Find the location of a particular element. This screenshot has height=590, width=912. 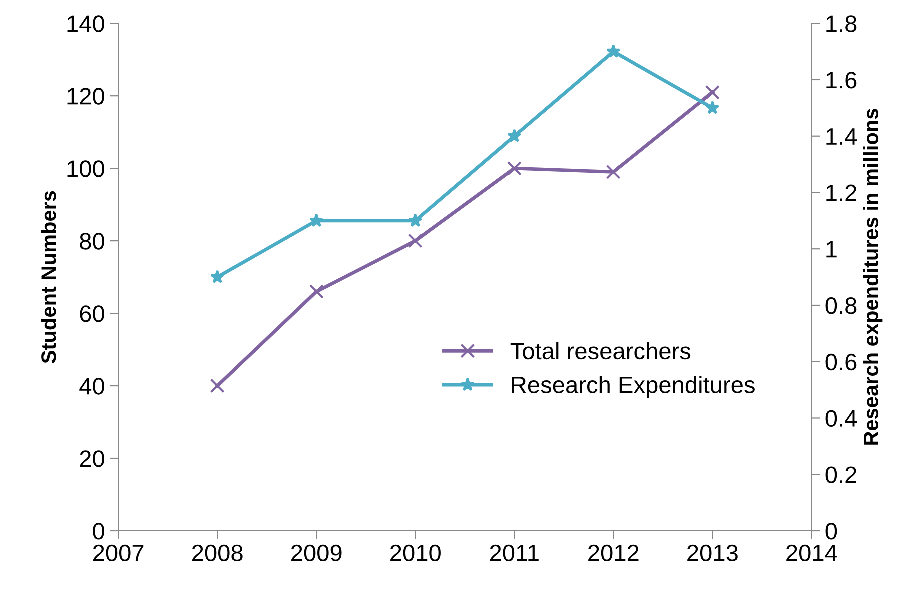

x-tick-label: 2009 is located at coordinates (317, 553).